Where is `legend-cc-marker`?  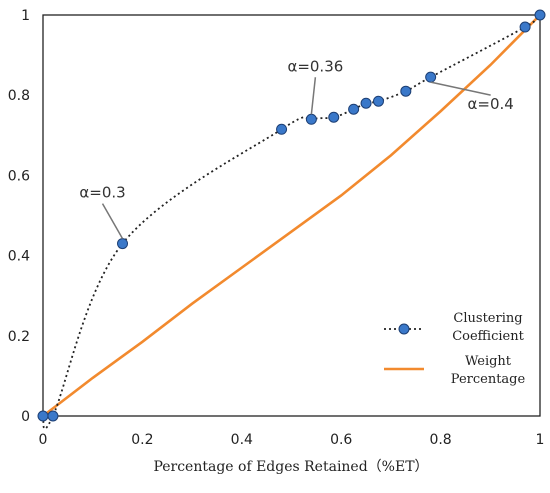 legend-cc-marker is located at coordinates (404, 329).